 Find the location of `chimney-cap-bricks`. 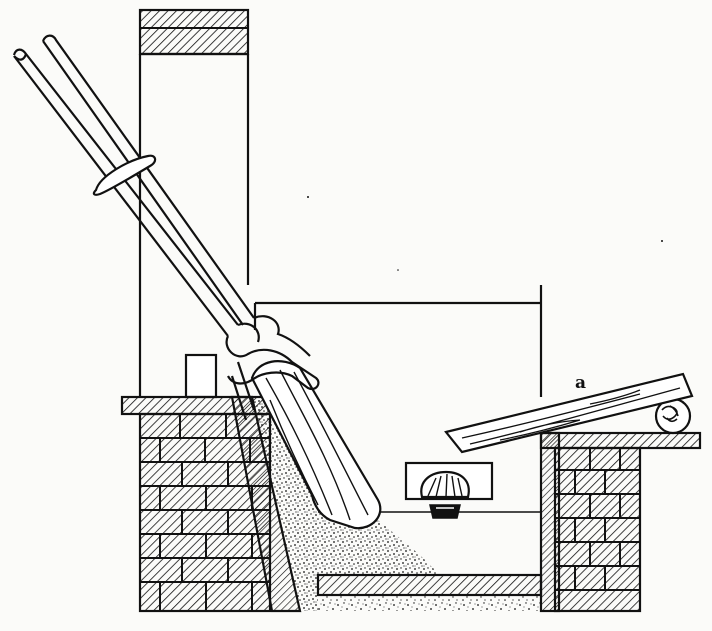

chimney-cap-bricks is located at coordinates (194, 32).